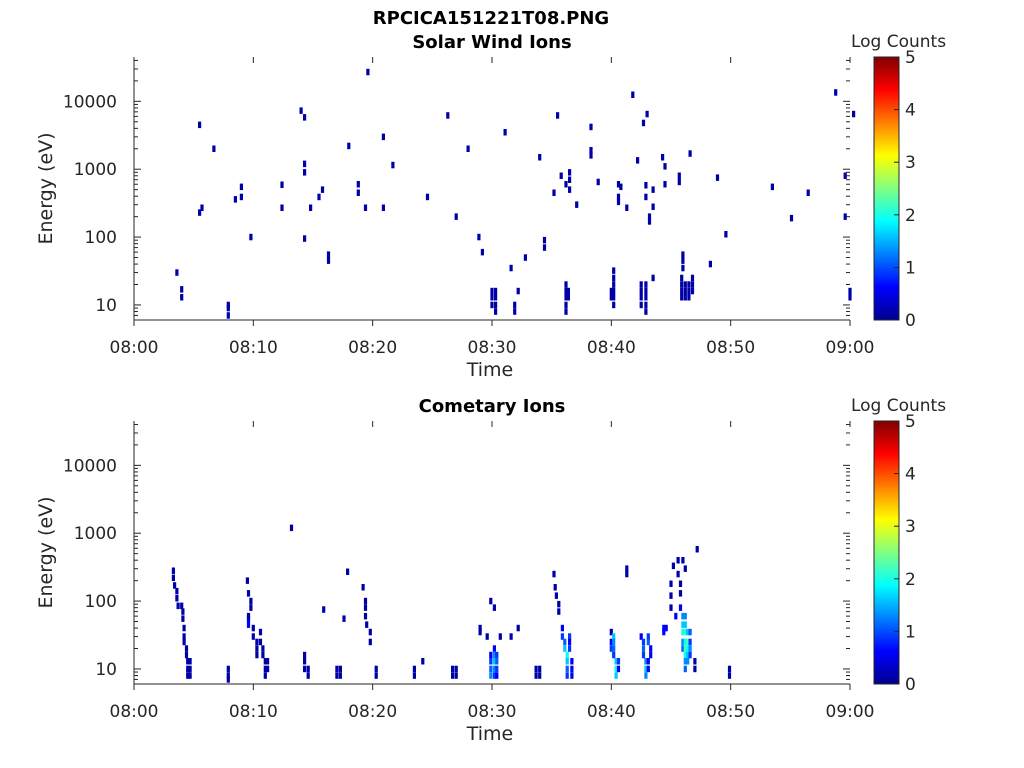 The image size is (1024, 768). Describe the element at coordinates (611, 712) in the screenshot. I see `x-tick-label: 08:40` at that location.